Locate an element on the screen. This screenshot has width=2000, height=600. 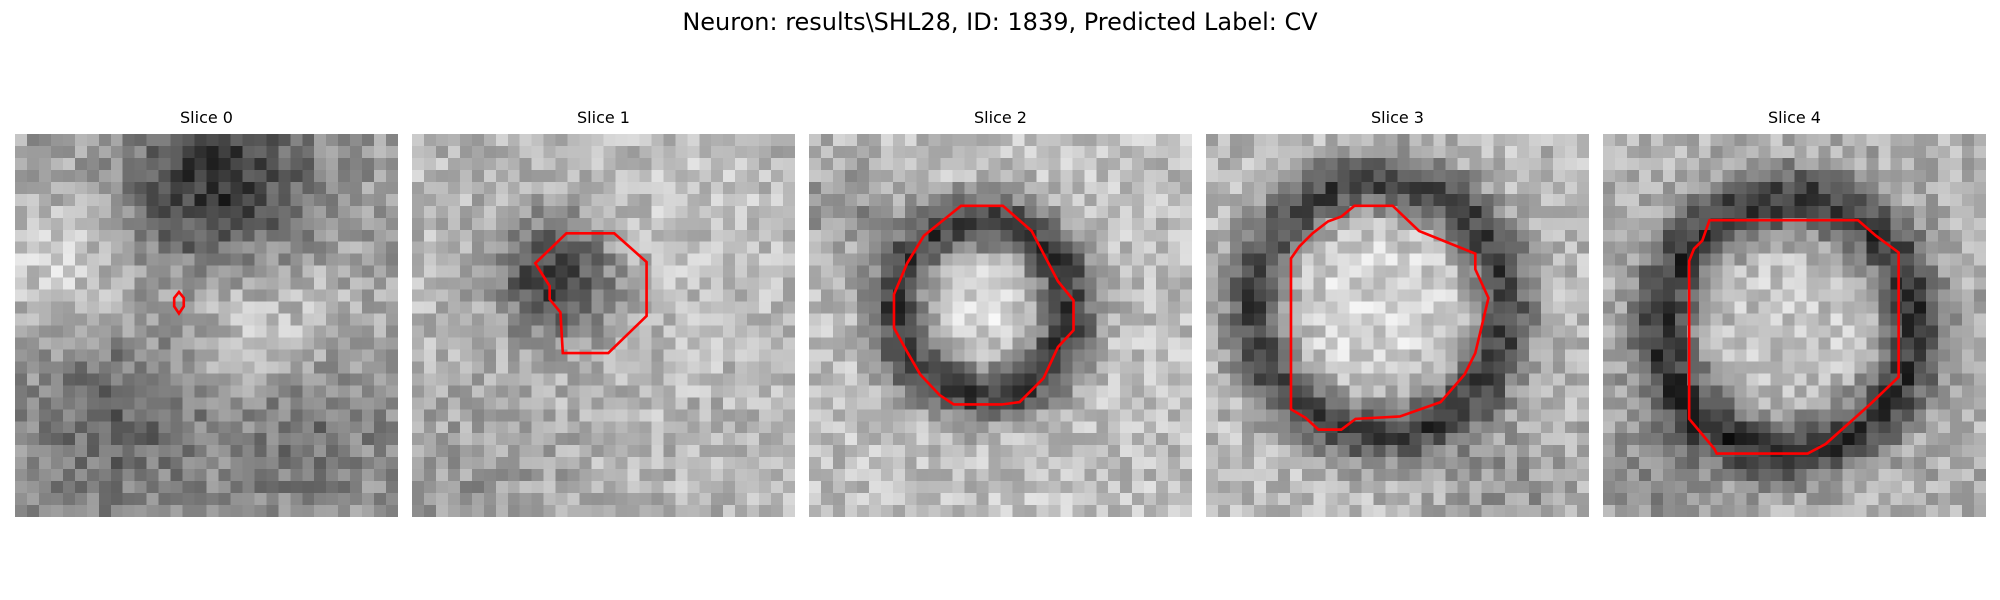
slice-title-0: Slice 0 is located at coordinates (206, 117).